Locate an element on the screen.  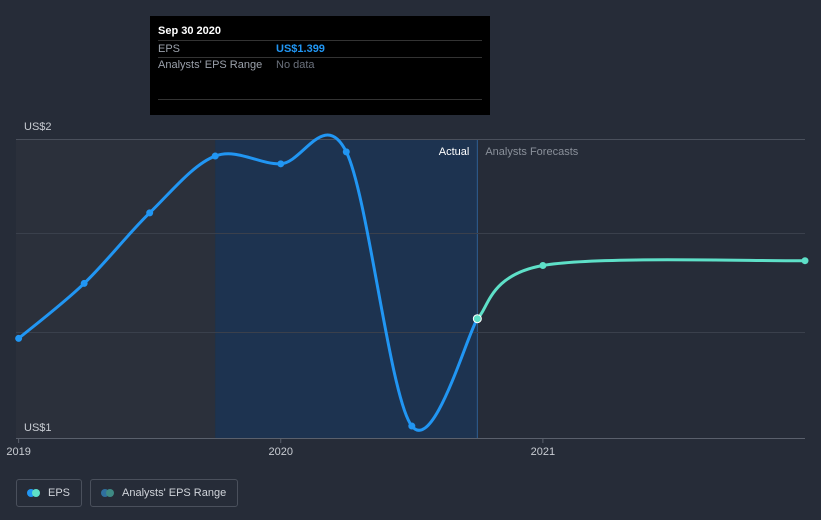
y-axis-min-label: US$1 is located at coordinates (38, 428).